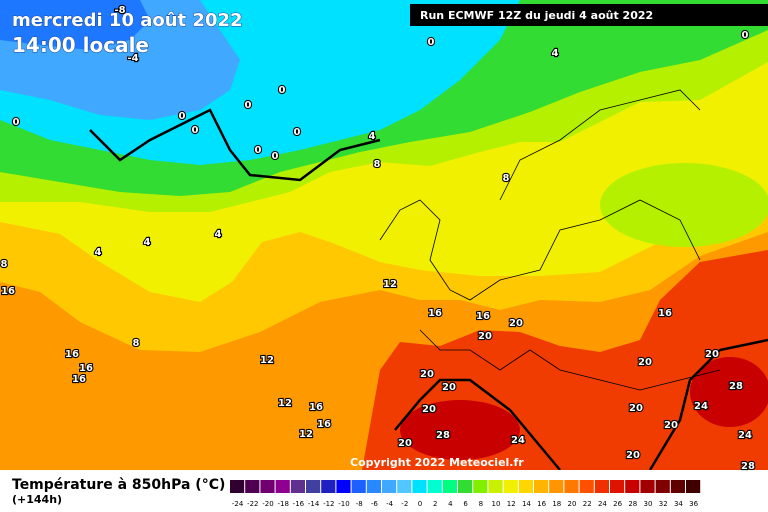 The height and width of the screenshot is (512, 768). What do you see at coordinates (481, 504) in the screenshot?
I see `colorbar-label: 8` at bounding box center [481, 504].